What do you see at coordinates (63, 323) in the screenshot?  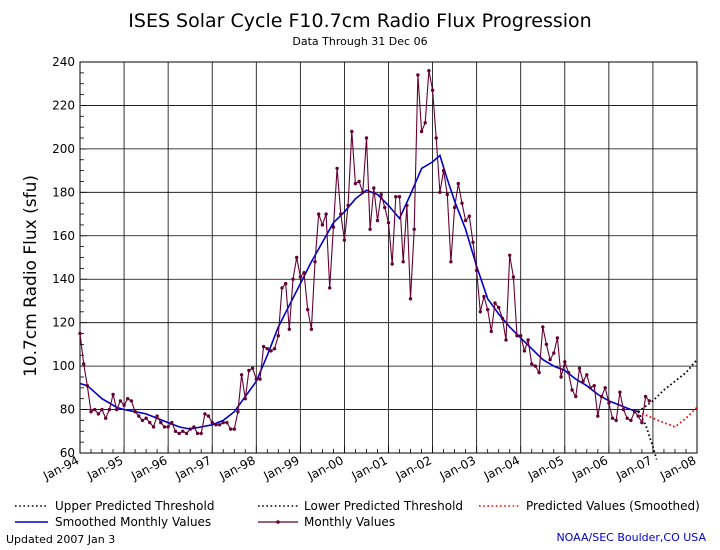 I see `y-tick-label: 120` at bounding box center [63, 323].